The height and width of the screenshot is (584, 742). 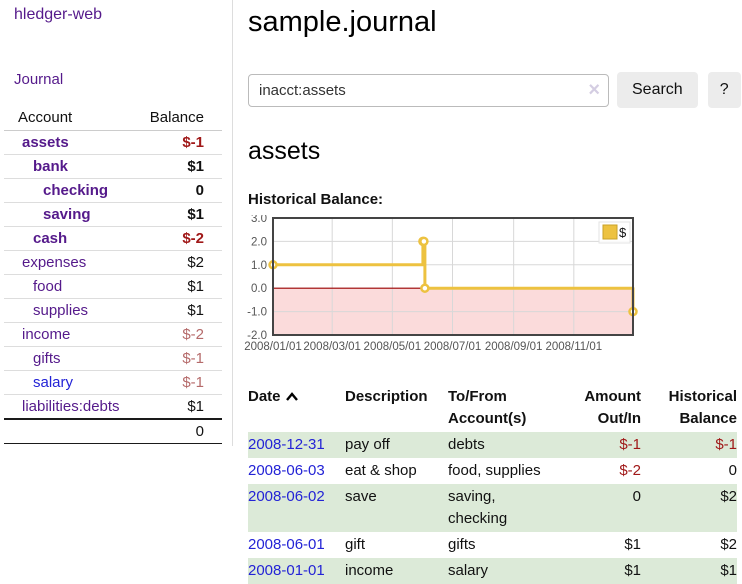 What do you see at coordinates (361, 496) in the screenshot?
I see `transaction-description-cell: save` at bounding box center [361, 496].